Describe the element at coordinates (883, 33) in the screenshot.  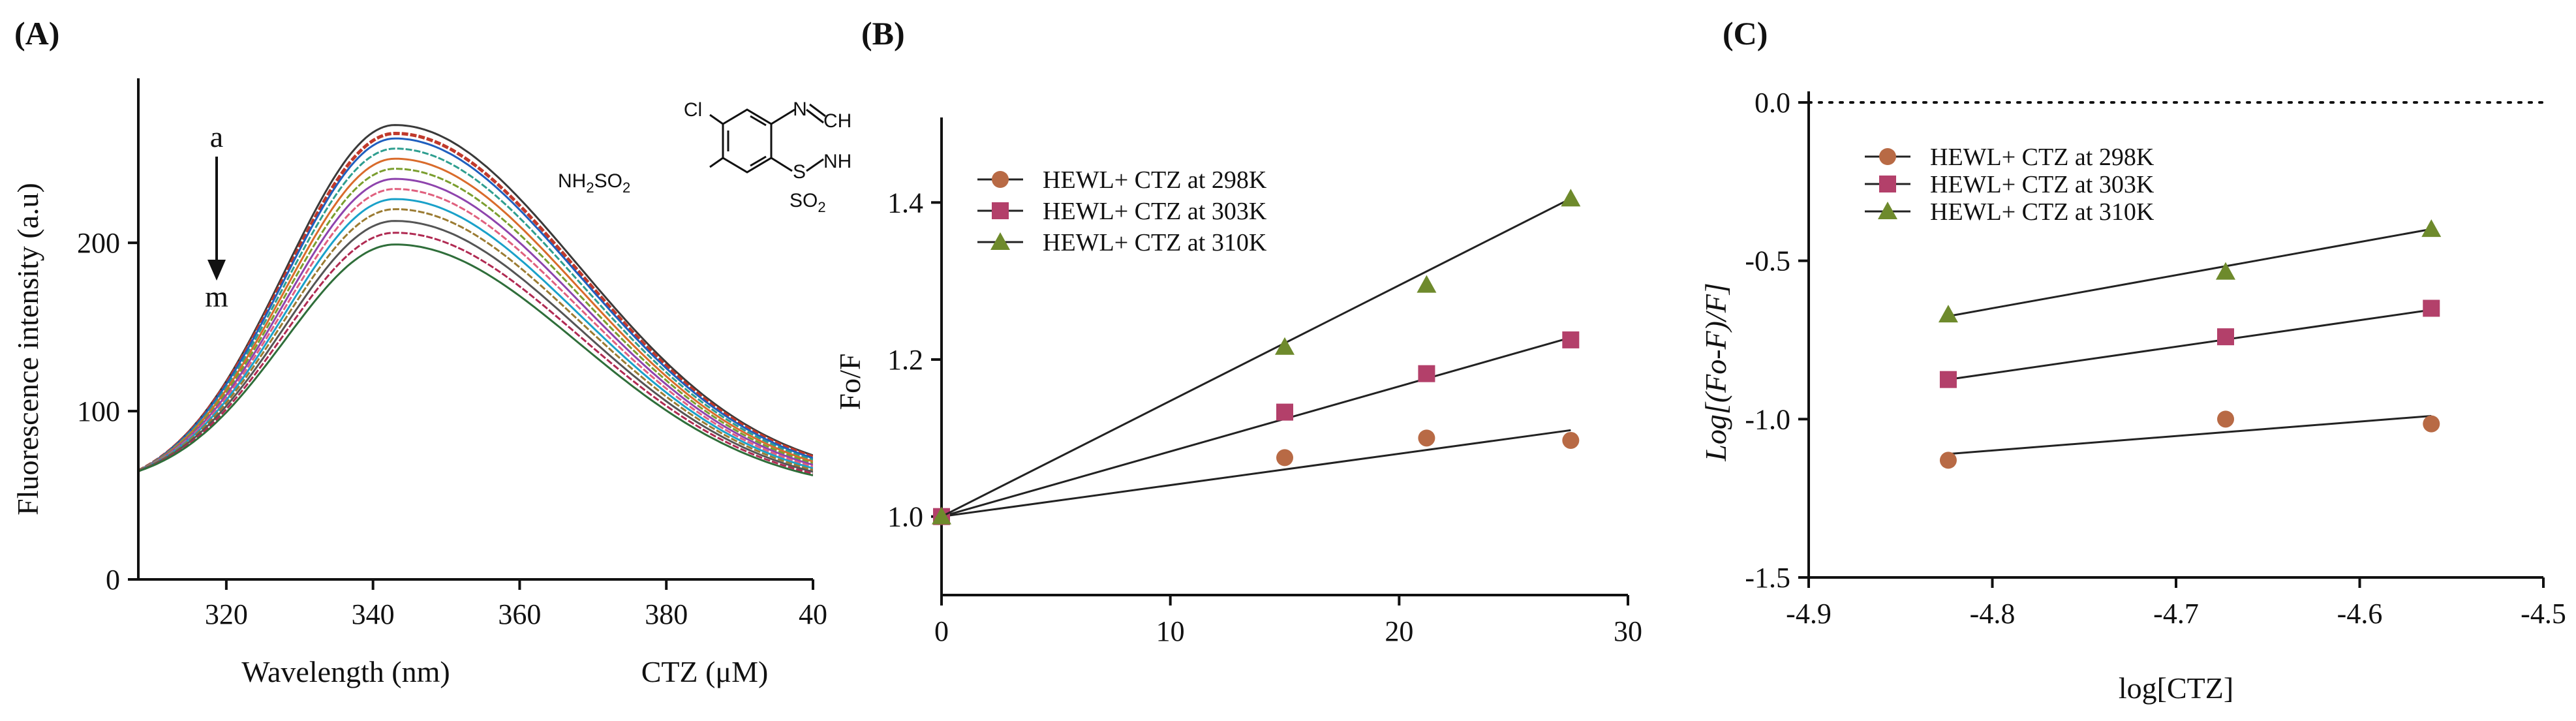
I see `panel-b-label: (B)` at that location.